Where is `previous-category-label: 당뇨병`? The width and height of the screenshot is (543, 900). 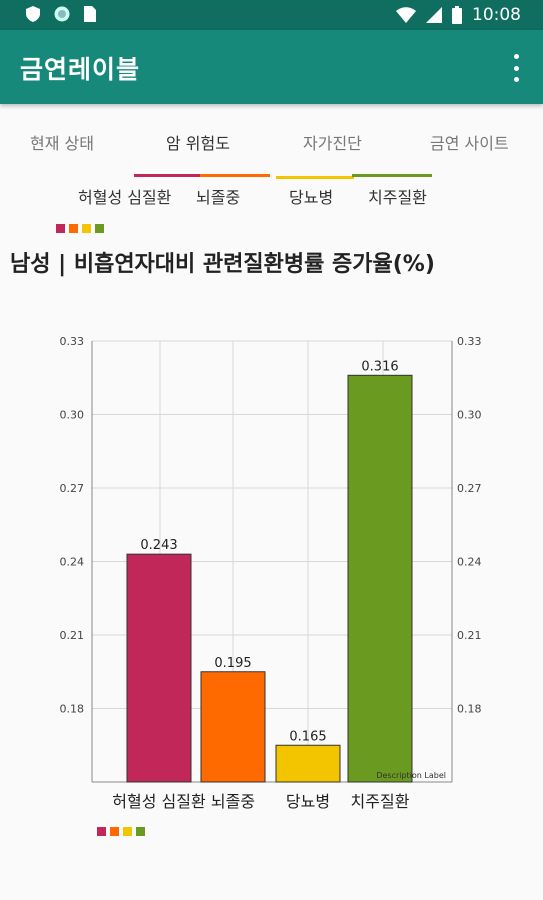 previous-category-label: 당뇨병 is located at coordinates (311, 197).